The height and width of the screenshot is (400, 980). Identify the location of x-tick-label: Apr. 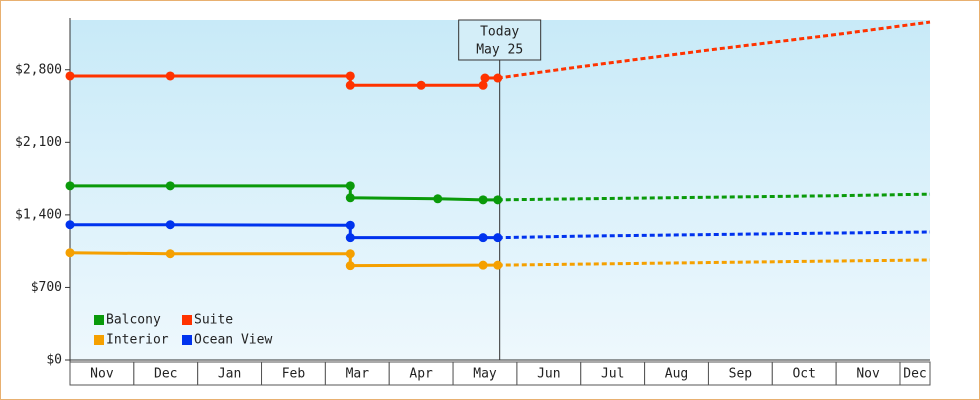
(421, 374).